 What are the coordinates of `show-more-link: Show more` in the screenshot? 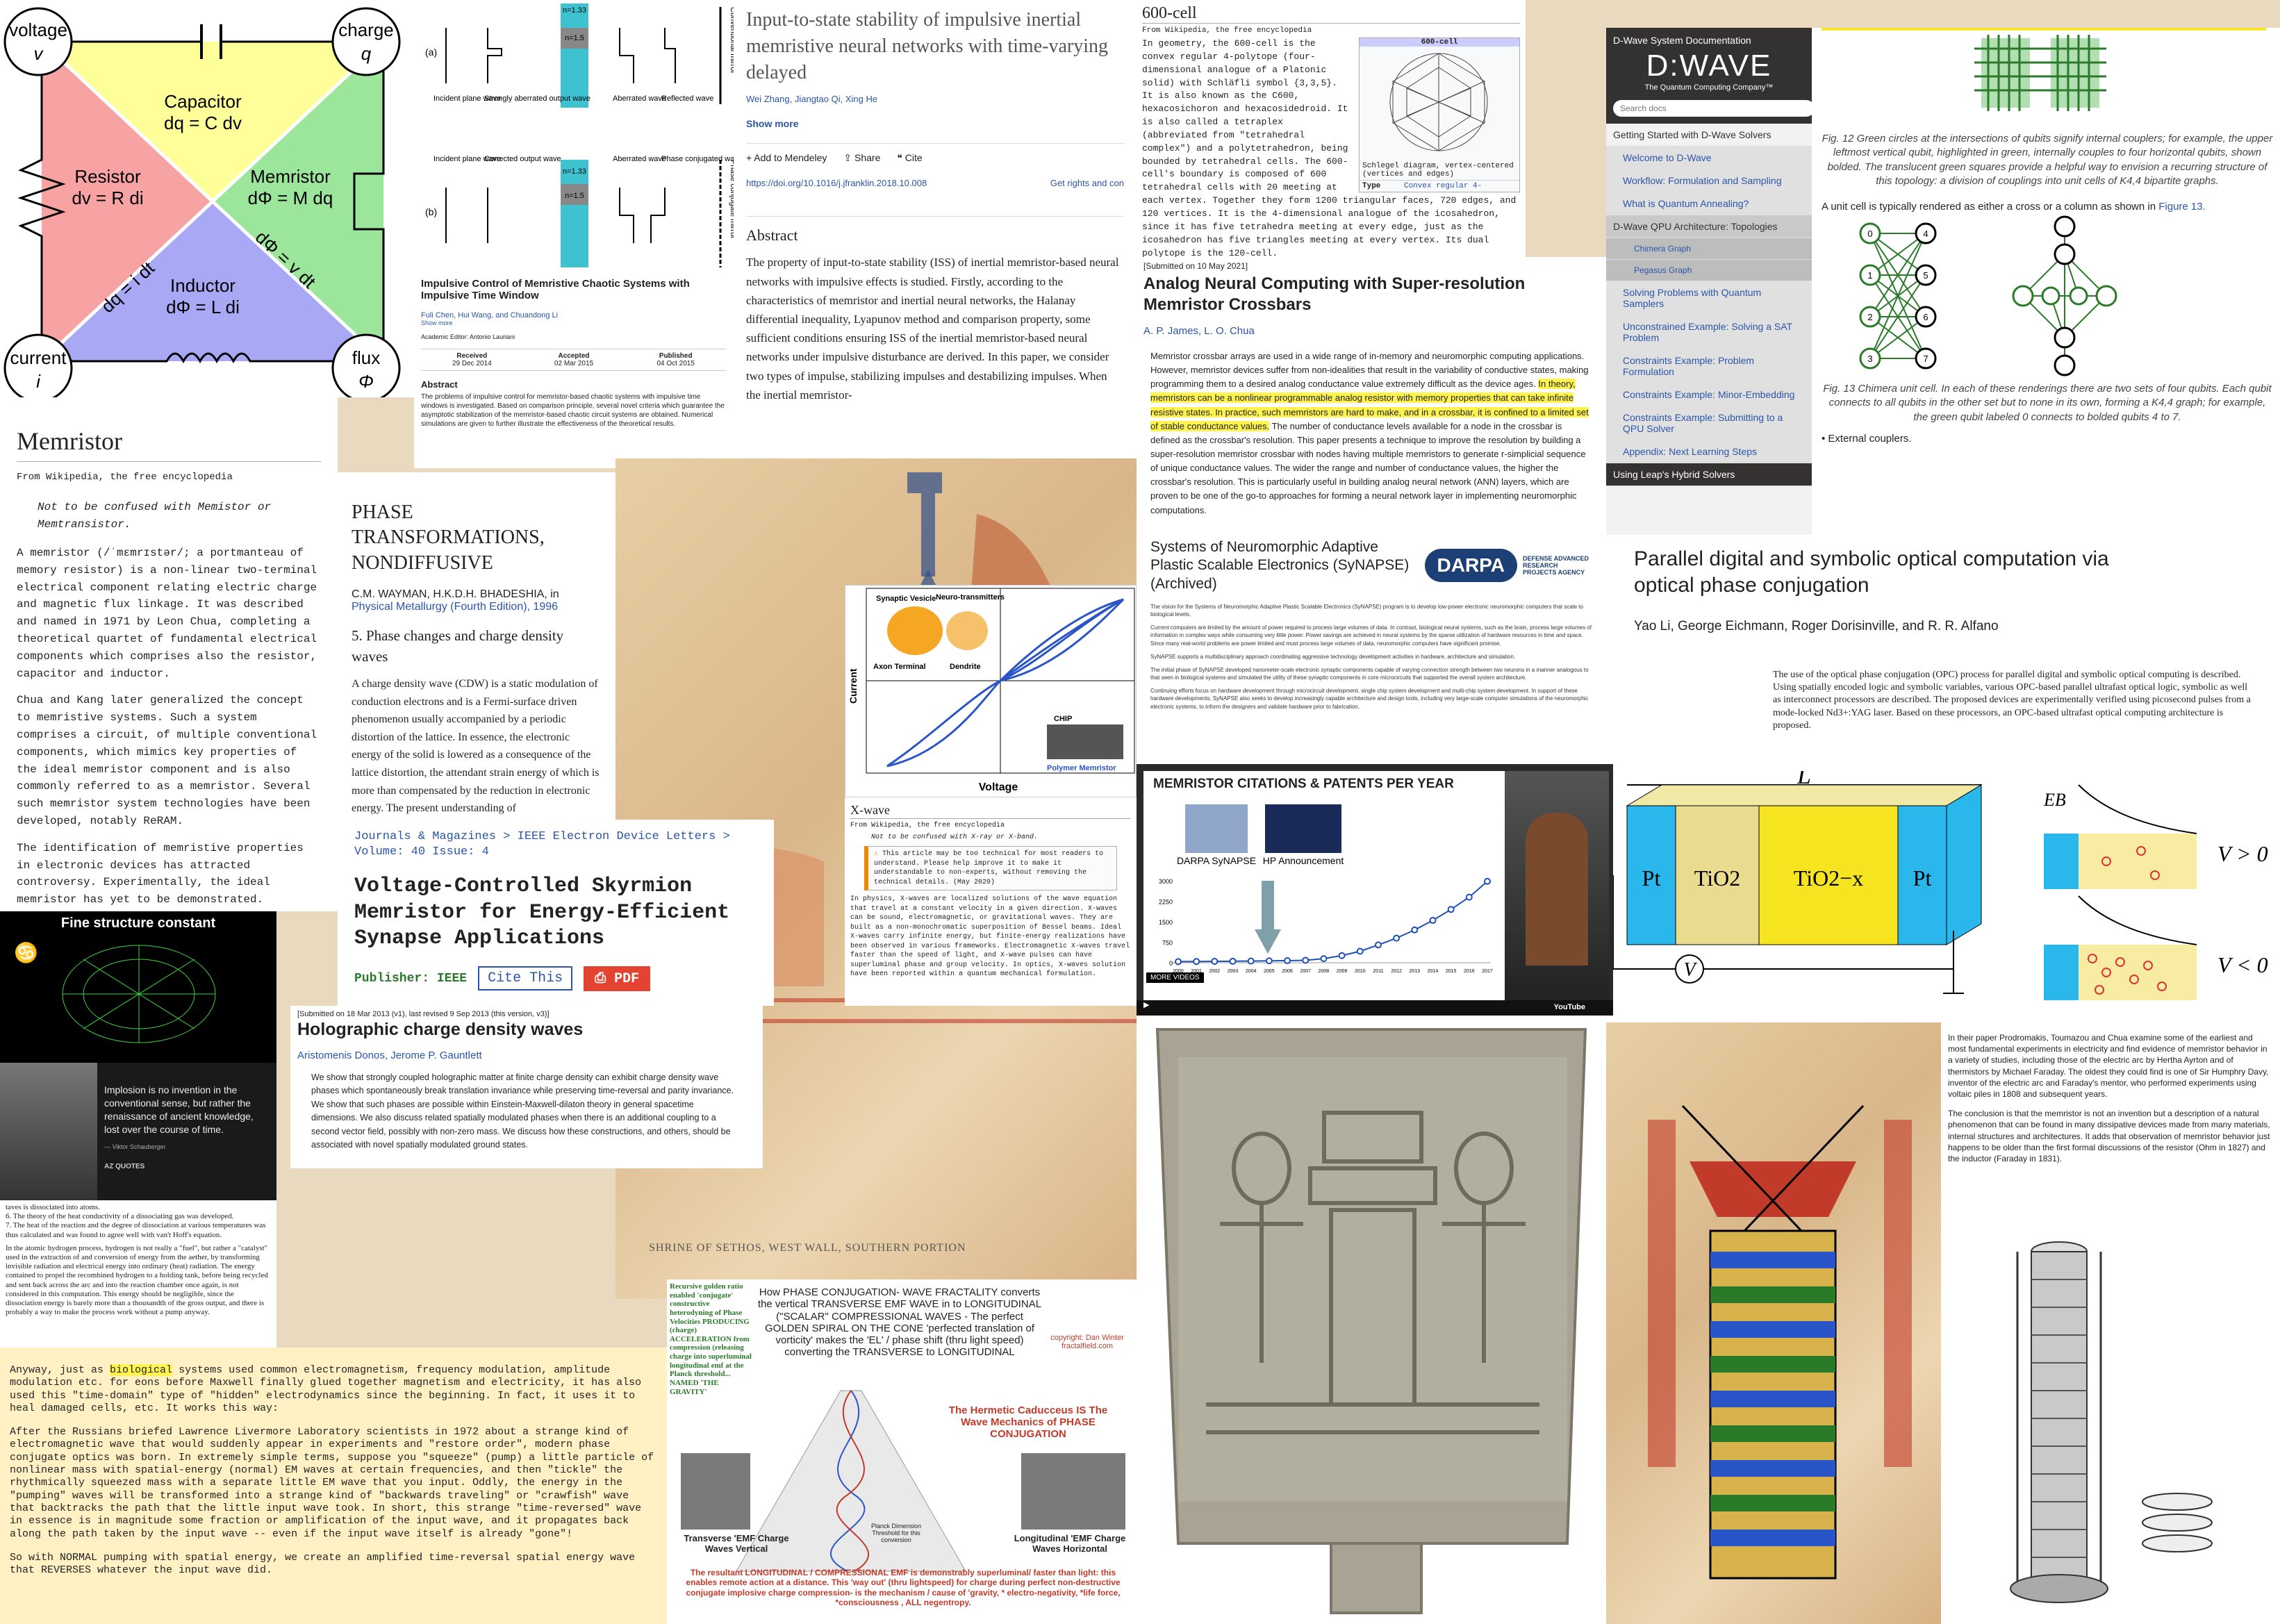 It's located at (437, 323).